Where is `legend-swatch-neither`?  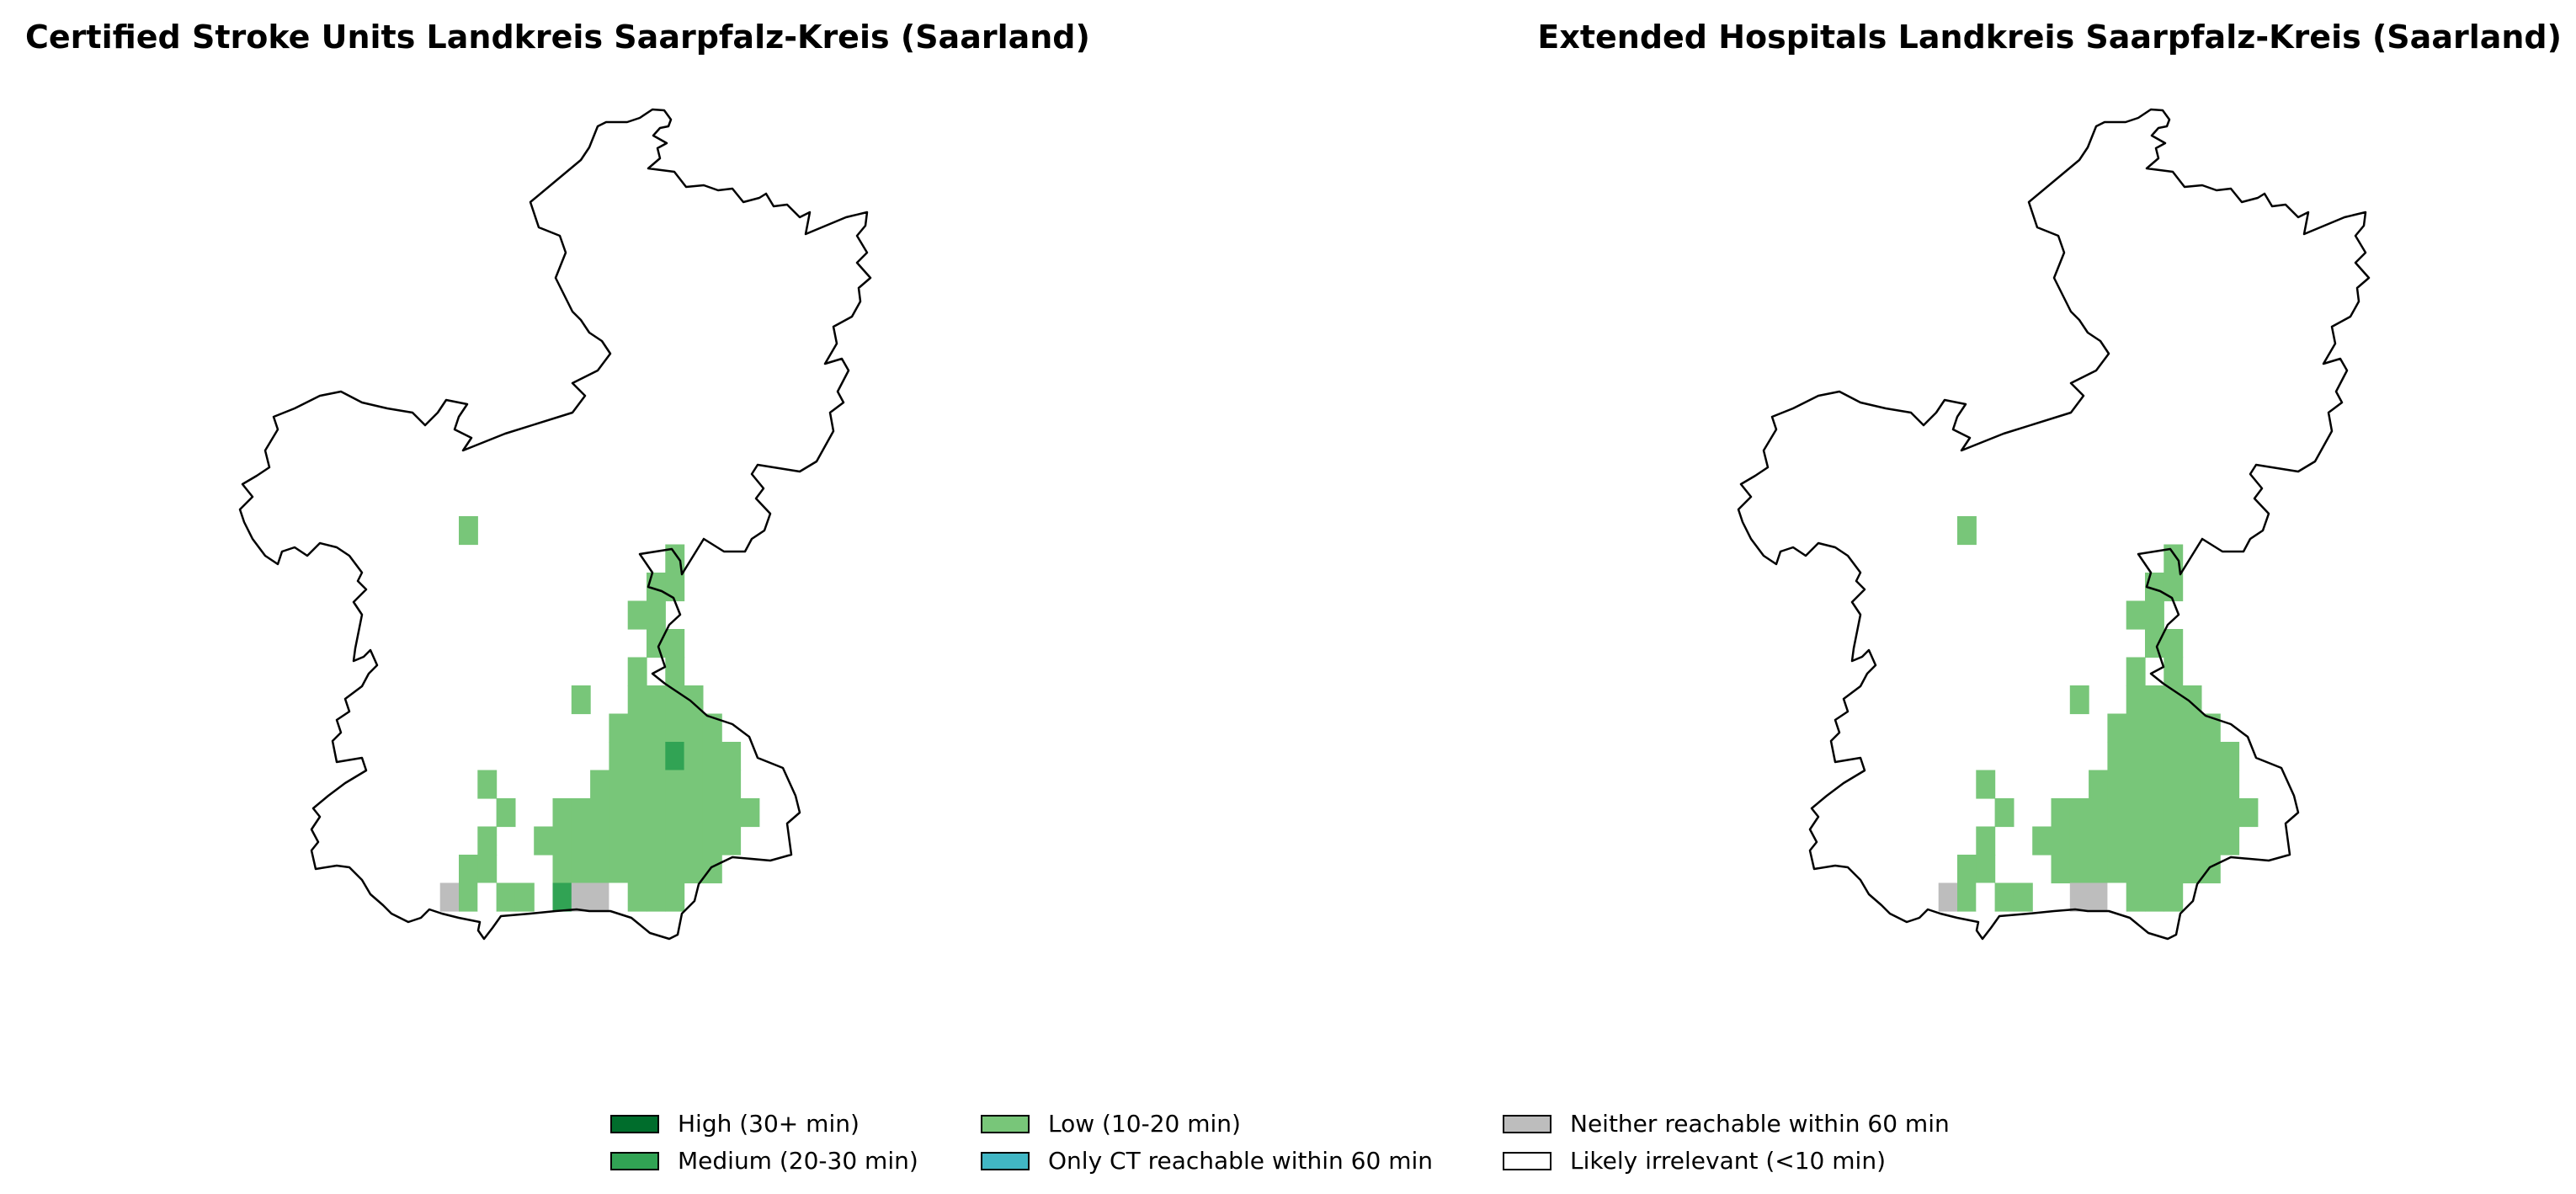
legend-swatch-neither is located at coordinates (1527, 1124).